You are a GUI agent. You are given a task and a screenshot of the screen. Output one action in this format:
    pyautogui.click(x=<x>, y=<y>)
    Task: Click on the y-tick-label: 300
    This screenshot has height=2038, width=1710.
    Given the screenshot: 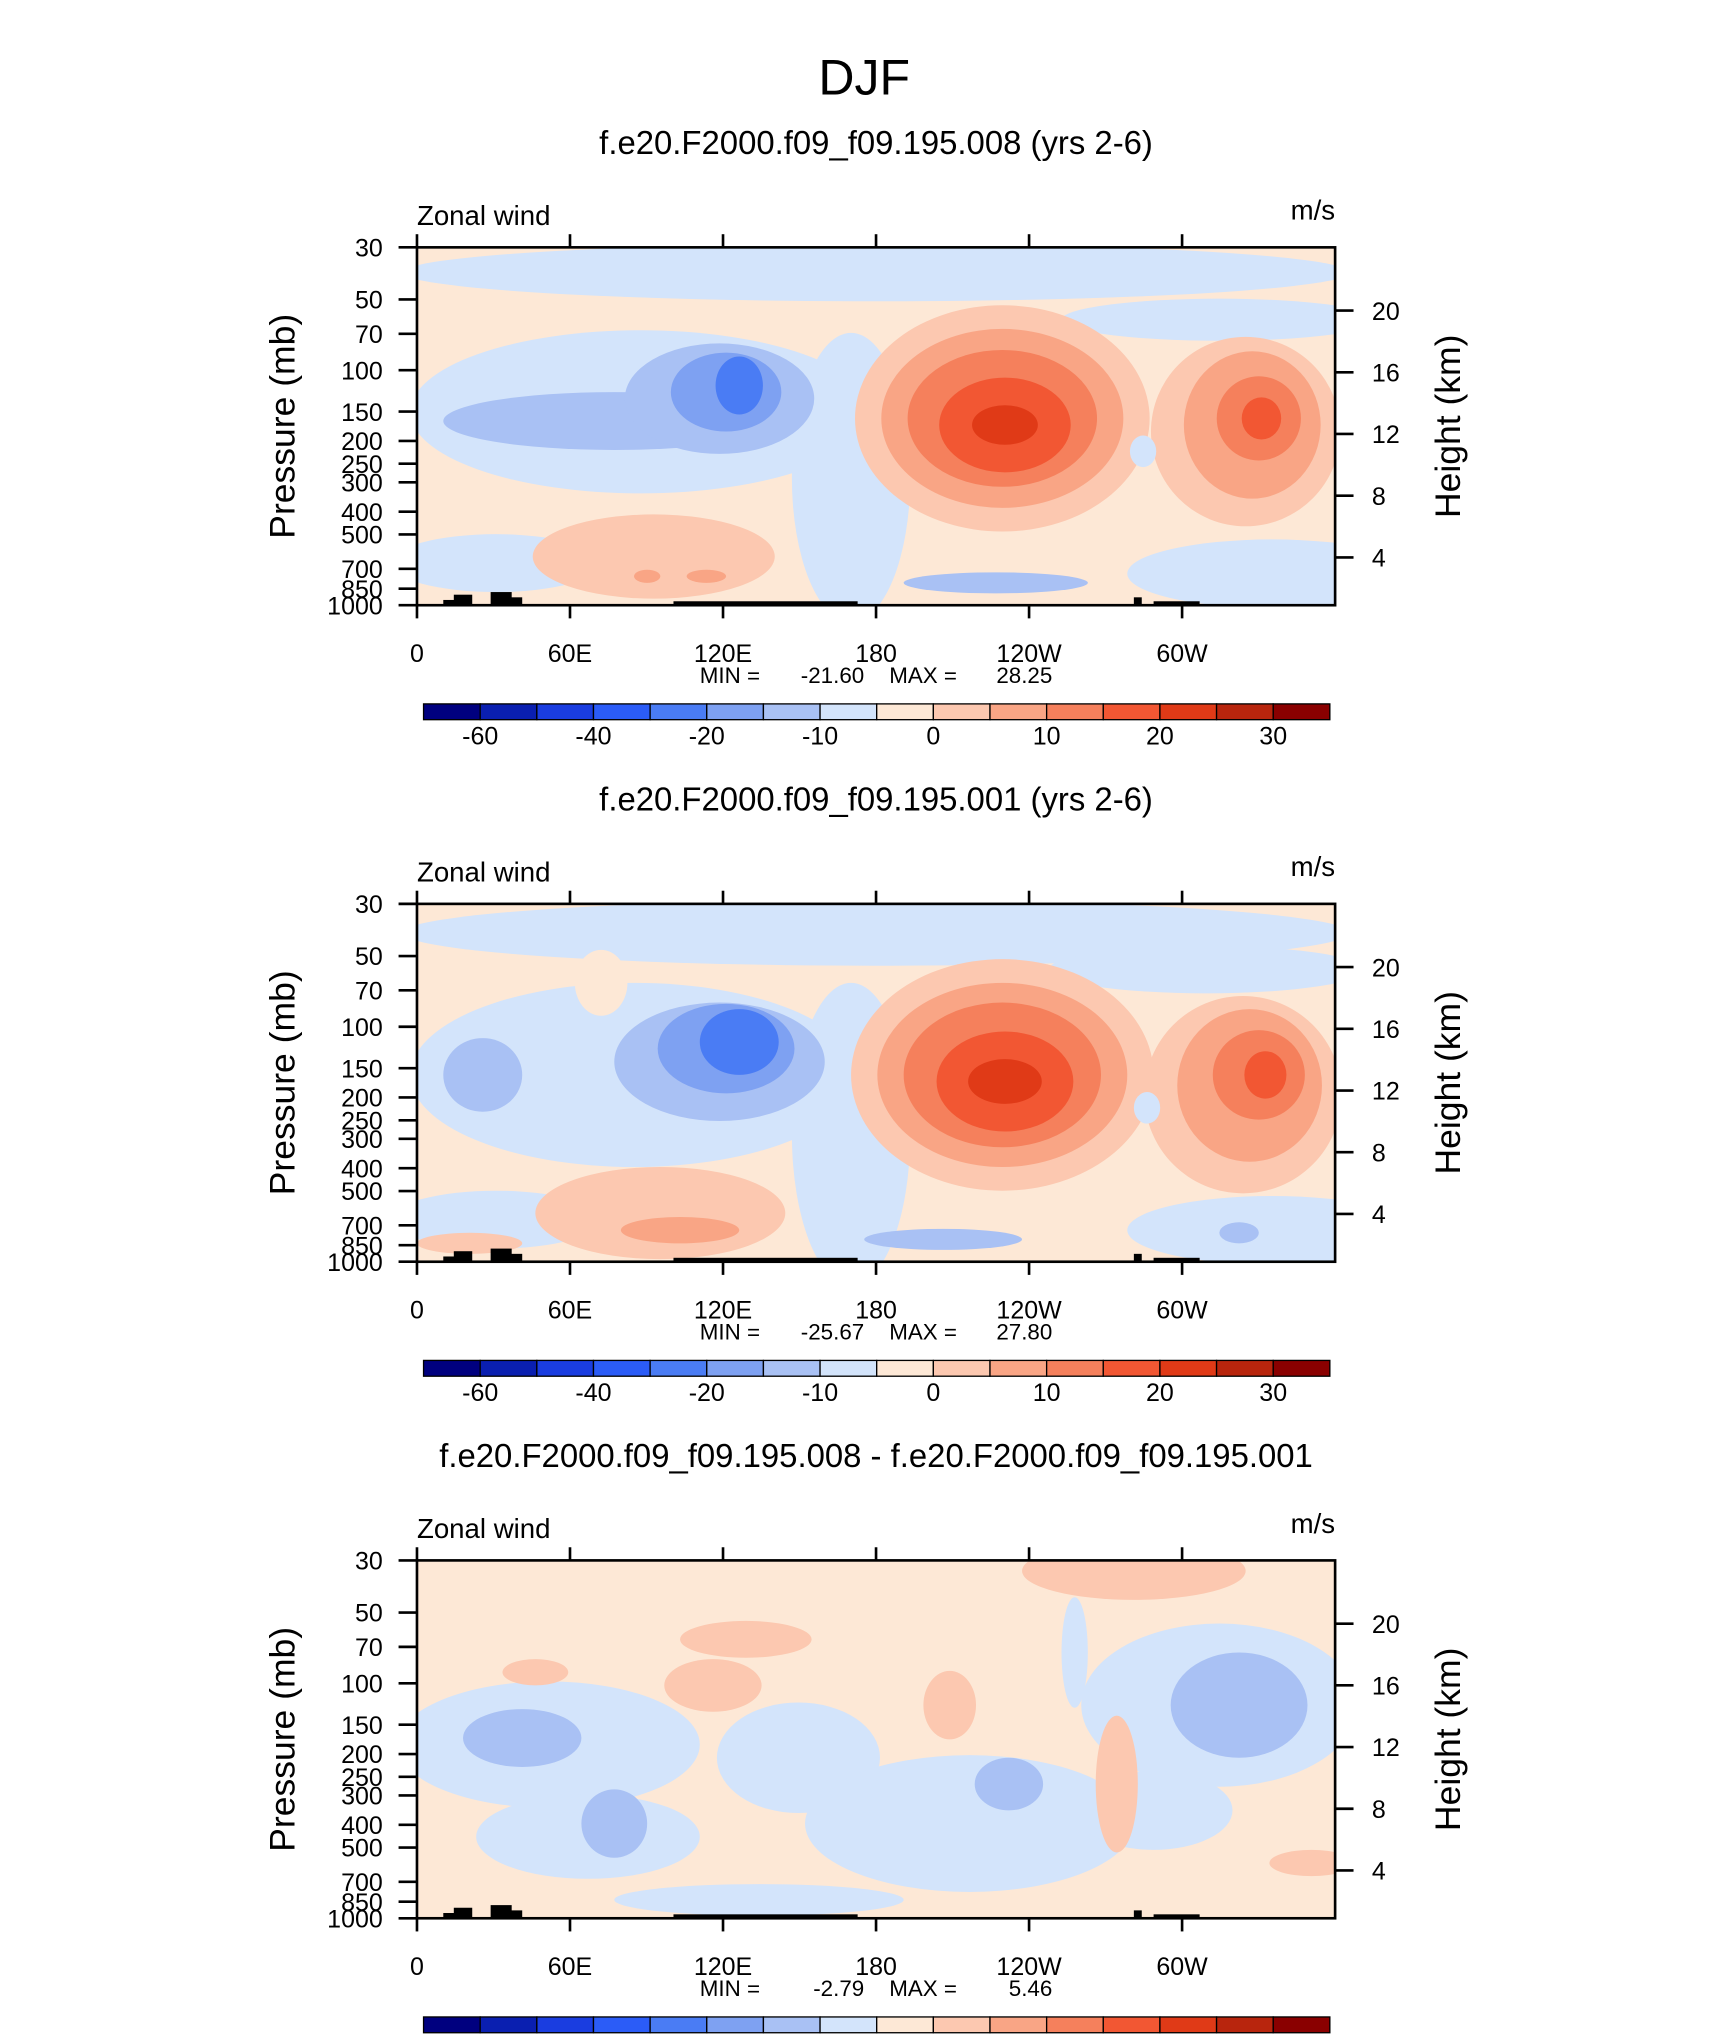 What is the action you would take?
    pyautogui.click(x=362, y=484)
    